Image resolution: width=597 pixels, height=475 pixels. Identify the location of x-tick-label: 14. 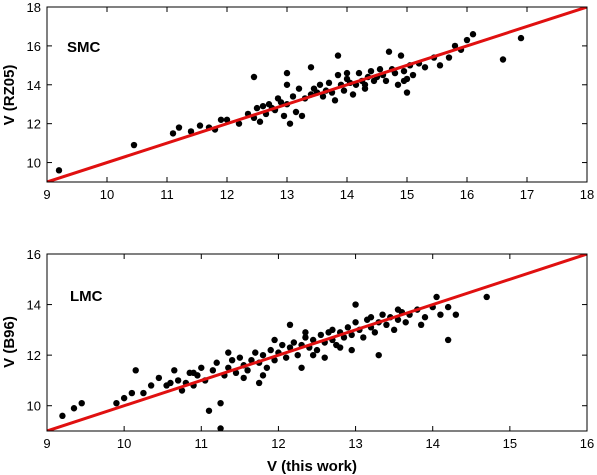
(347, 194).